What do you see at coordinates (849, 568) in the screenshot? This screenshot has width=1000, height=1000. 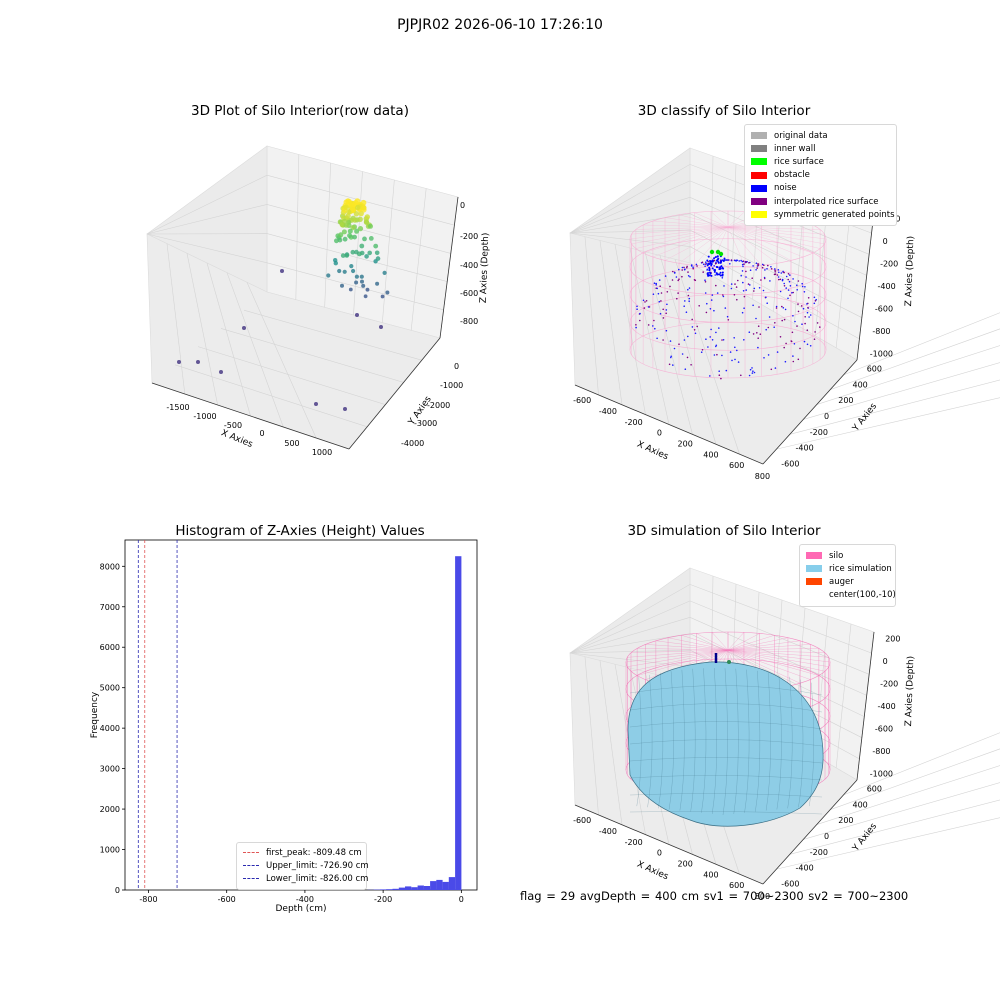 I see `legend-item: rice simulation` at bounding box center [849, 568].